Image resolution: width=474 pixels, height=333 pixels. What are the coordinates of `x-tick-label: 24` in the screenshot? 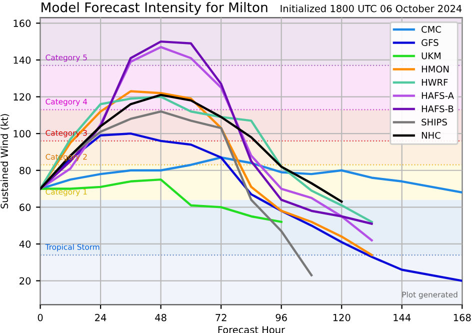 It's located at (100, 318).